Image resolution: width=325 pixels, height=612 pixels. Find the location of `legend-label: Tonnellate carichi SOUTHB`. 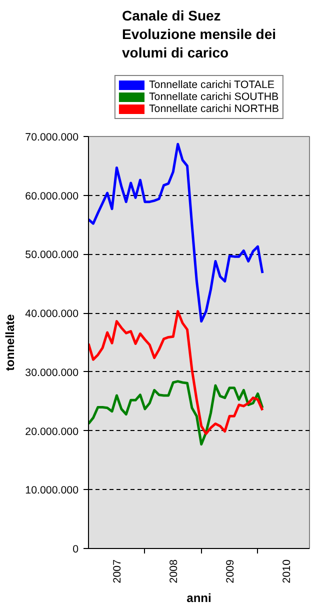

legend-label: Tonnellate carichi SOUTHB is located at coordinates (213, 96).